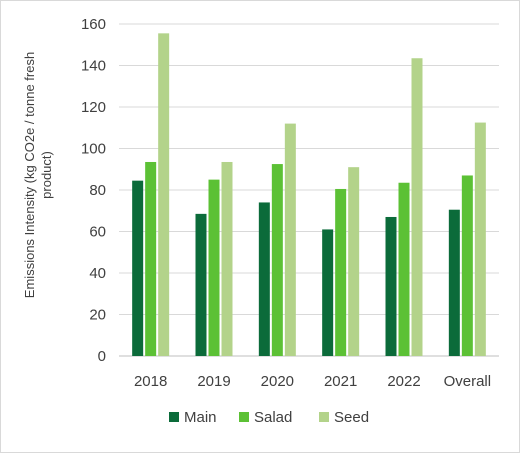  What do you see at coordinates (277, 381) in the screenshot?
I see `x-tick-label: 2020` at bounding box center [277, 381].